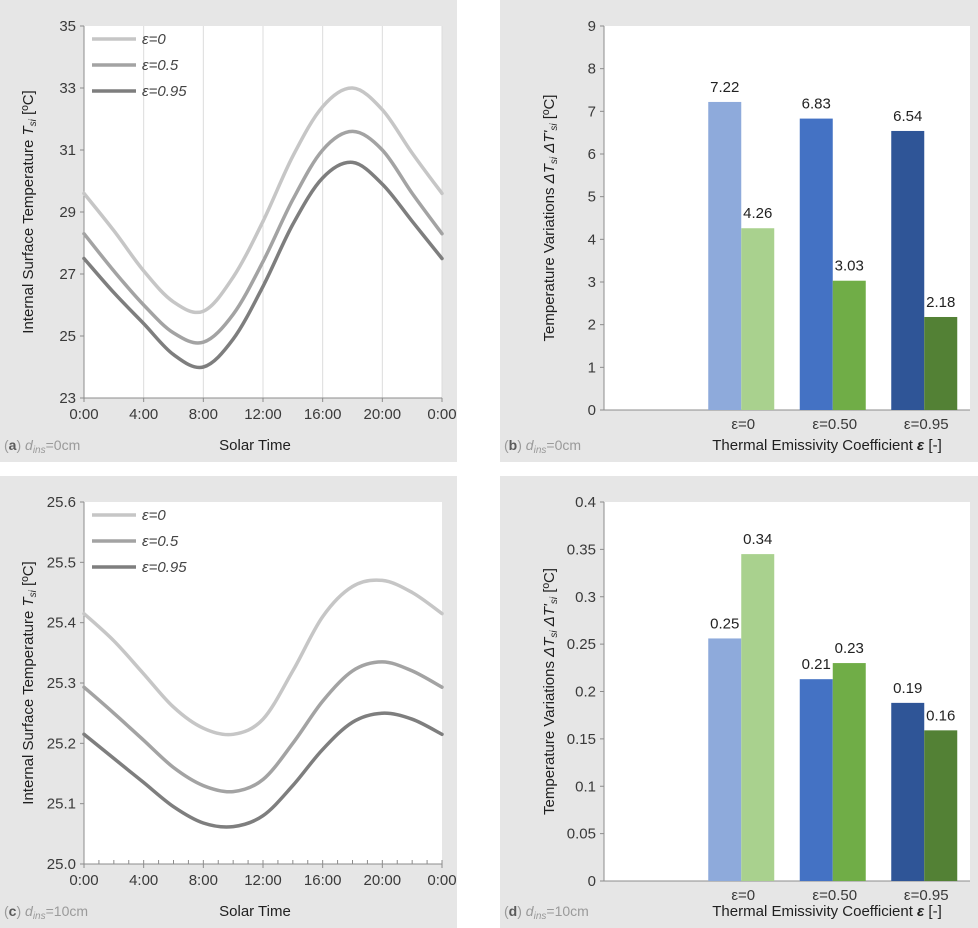 The image size is (978, 928). I want to click on plot-area, so click(263, 683).